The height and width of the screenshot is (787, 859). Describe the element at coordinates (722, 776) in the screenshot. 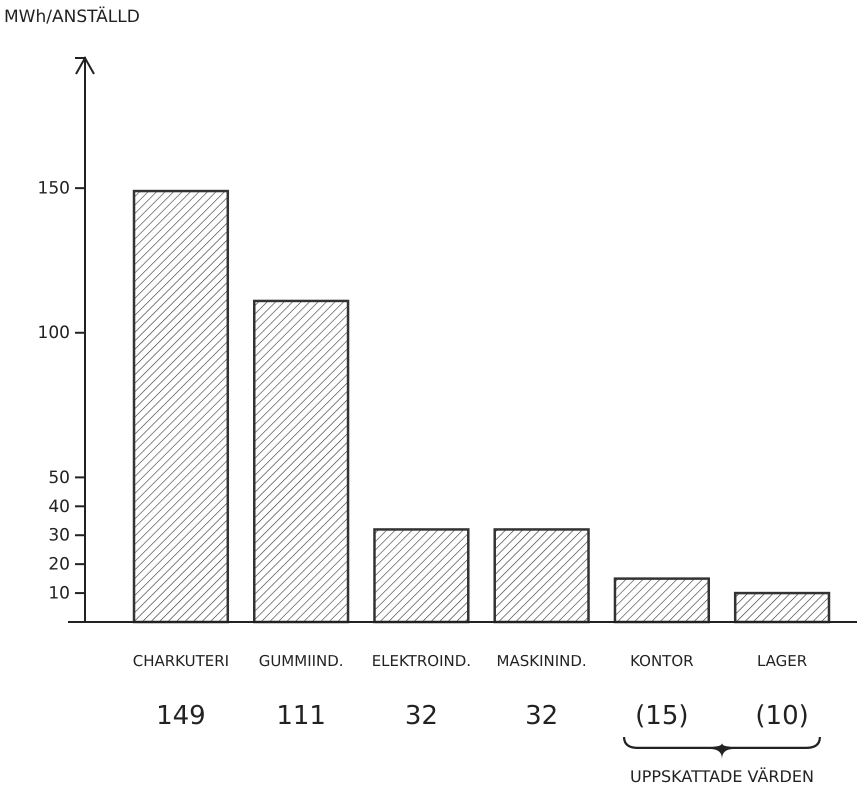

I see `text: UPPSKATTADE VÄRDEN` at that location.